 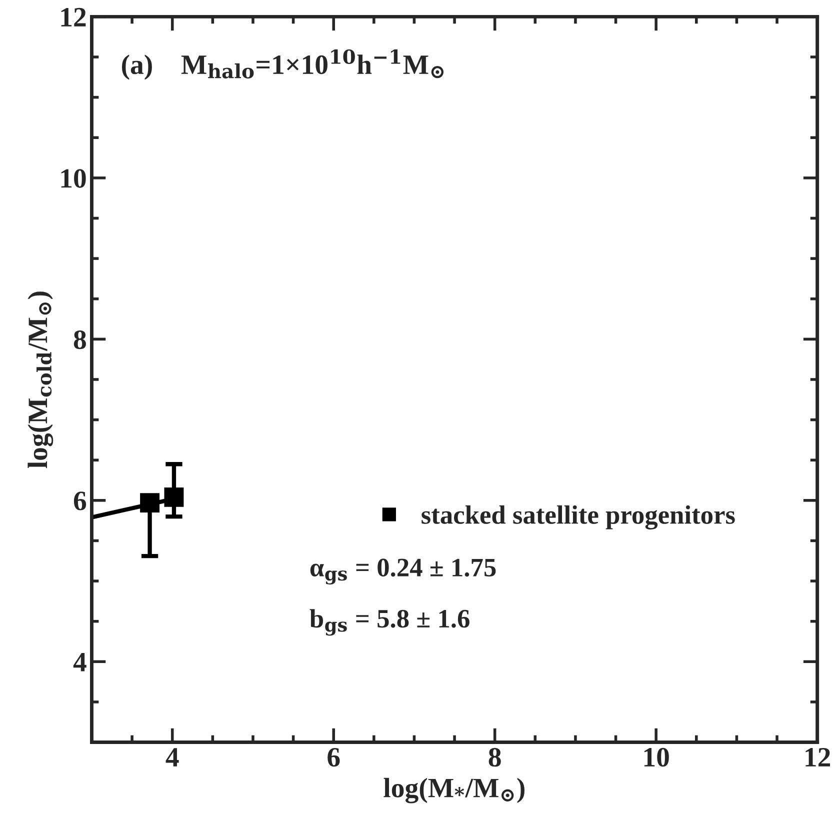 I want to click on y-axis-title: log(M$_{cold}$/M$_{⊙}$), so click(x=41, y=380).